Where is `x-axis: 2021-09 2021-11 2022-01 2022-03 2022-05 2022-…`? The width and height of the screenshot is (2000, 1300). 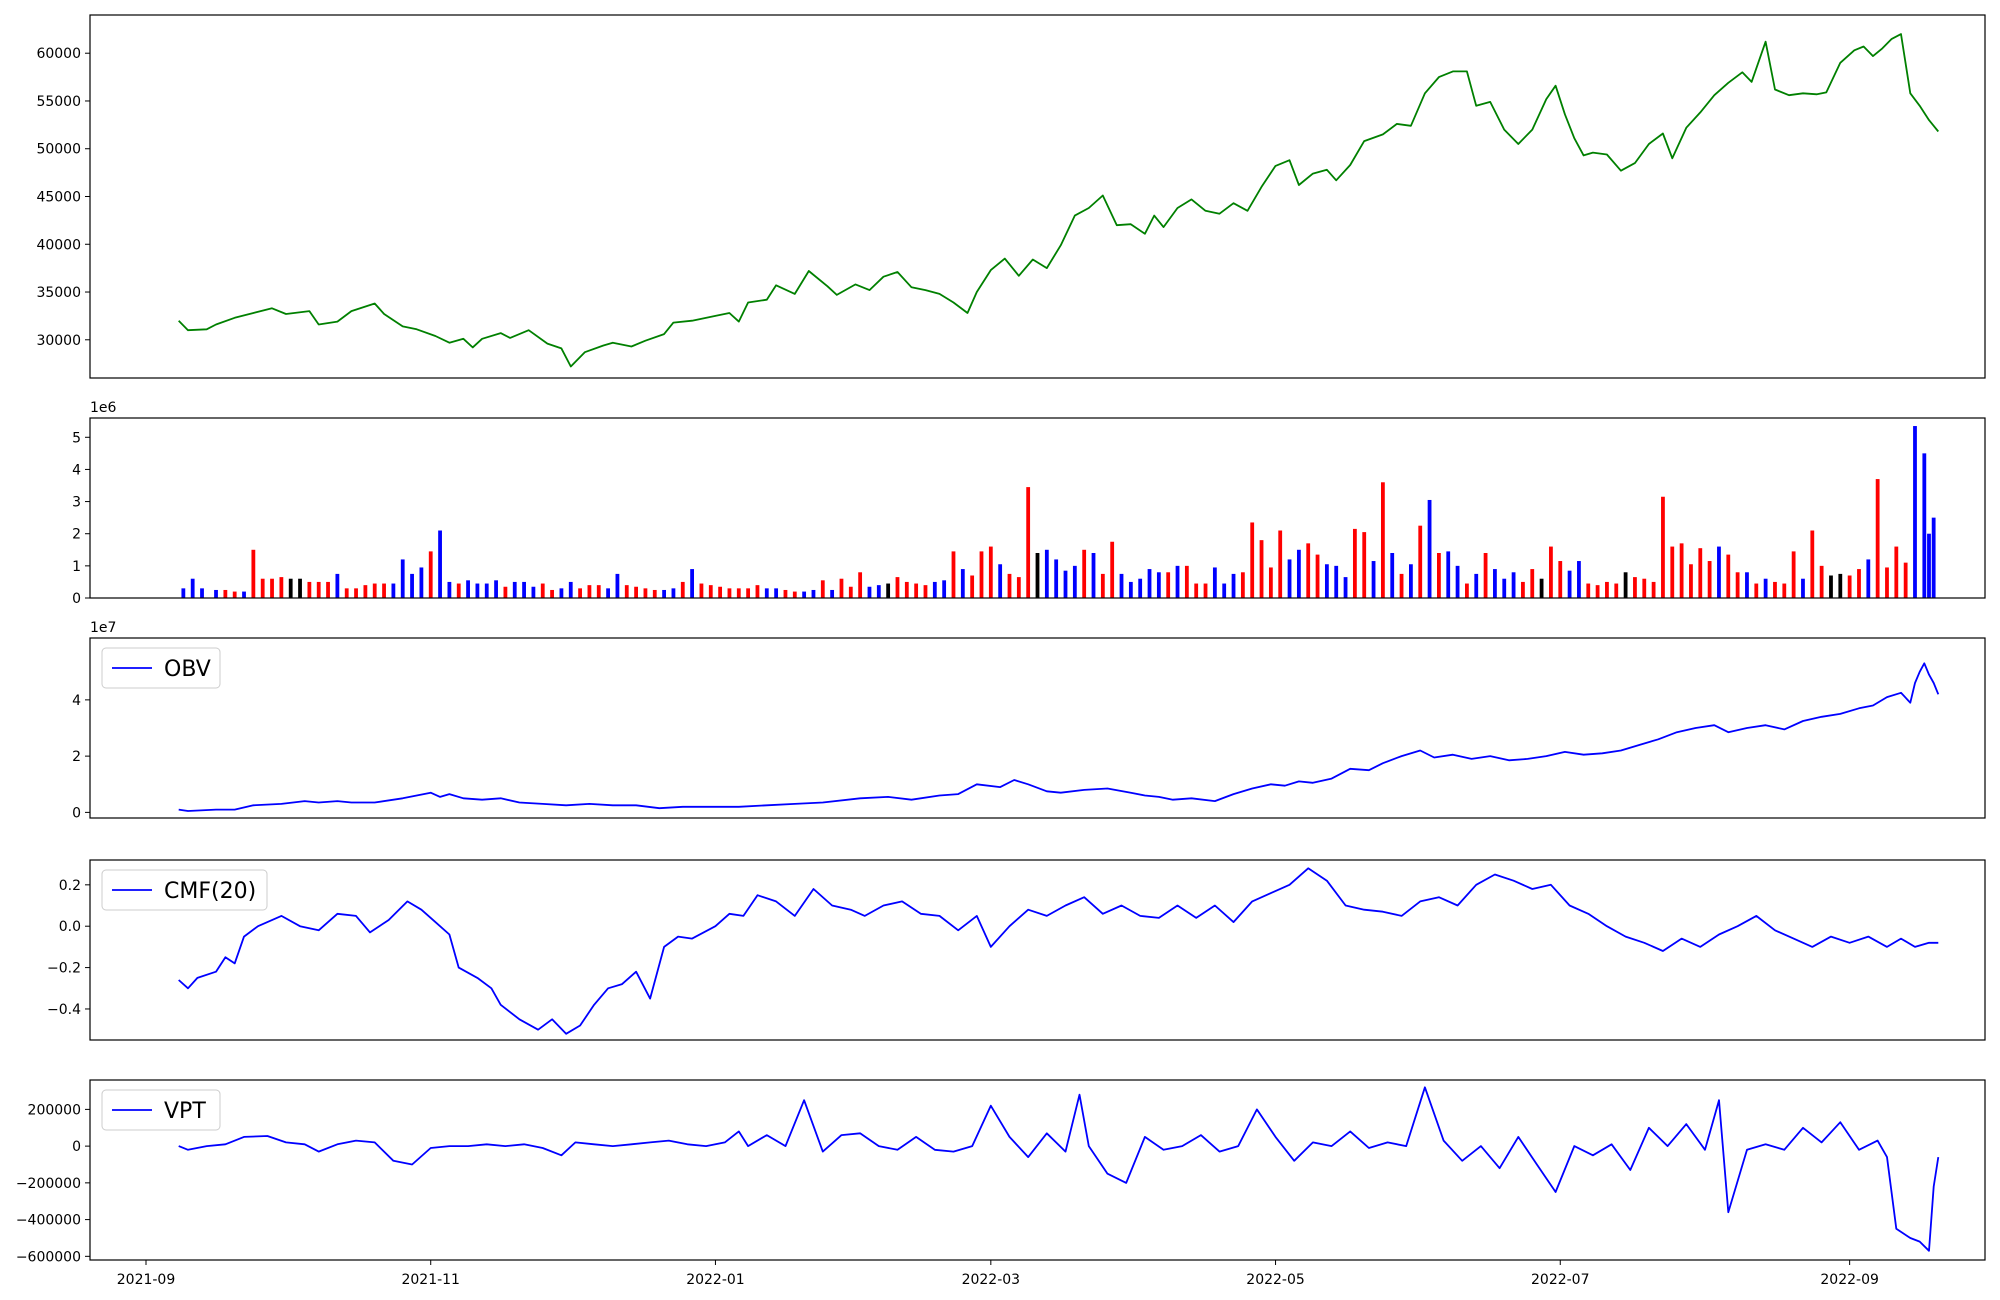 x-axis: 2021-09 2021-11 2022-01 2022-03 2022-05 2022-… is located at coordinates (998, 1274).